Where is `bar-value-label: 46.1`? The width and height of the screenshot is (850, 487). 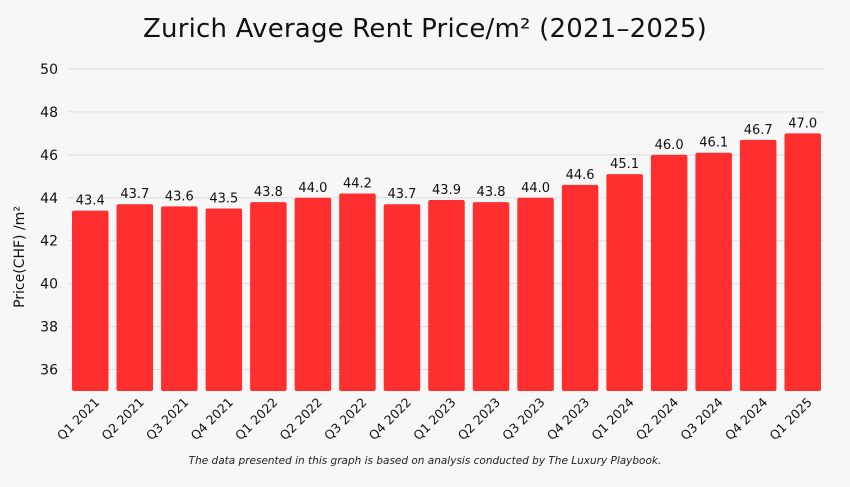
bar-value-label: 46.1 is located at coordinates (713, 143).